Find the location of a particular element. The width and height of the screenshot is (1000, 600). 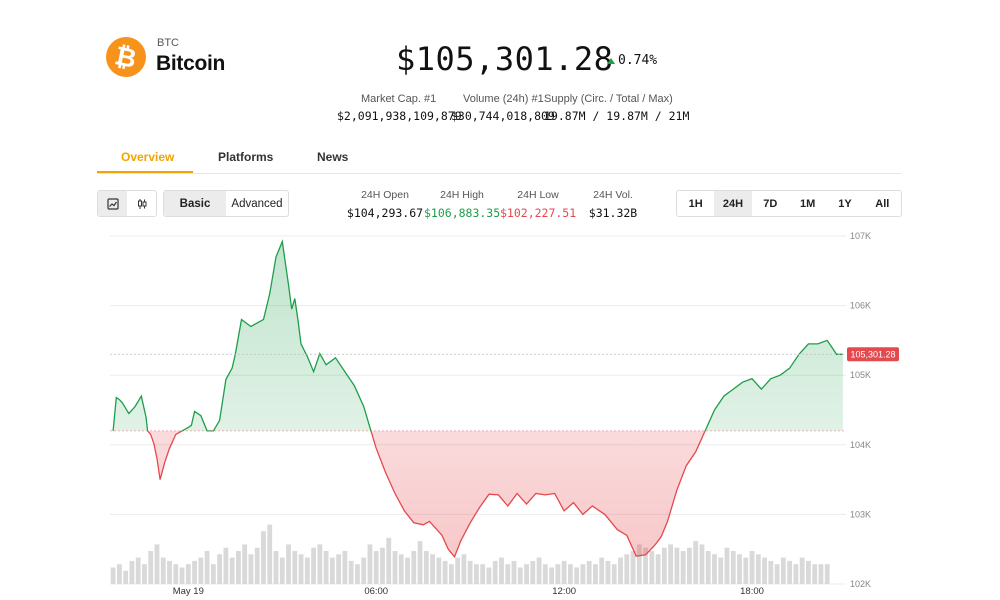

tab-platforms: Platforms is located at coordinates (246, 157).